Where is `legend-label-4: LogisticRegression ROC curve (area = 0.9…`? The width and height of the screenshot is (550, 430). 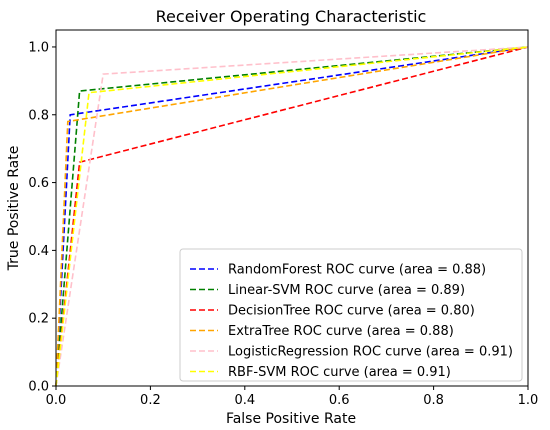 legend-label-4: LogisticRegression ROC curve (area = 0.9… is located at coordinates (370, 352).